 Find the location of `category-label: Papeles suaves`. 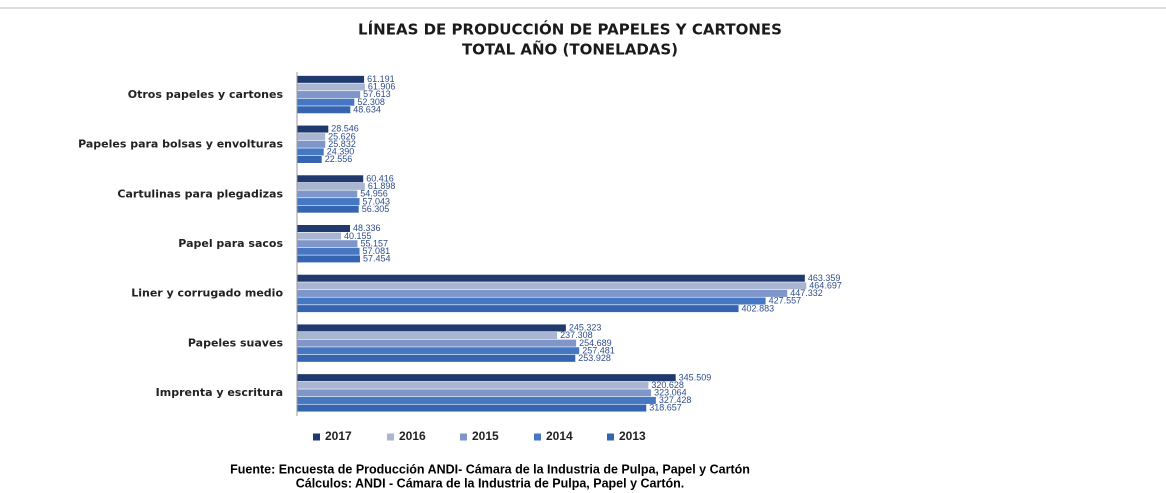

category-label: Papeles suaves is located at coordinates (236, 342).